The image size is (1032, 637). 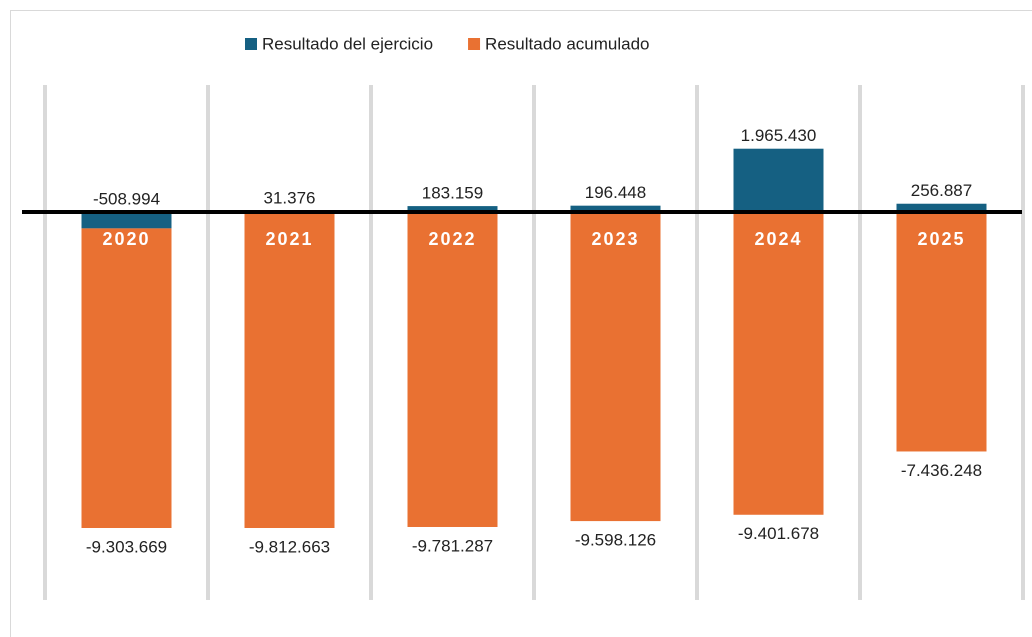 I want to click on legend-label: Resultado del ejercicio, so click(x=347, y=43).